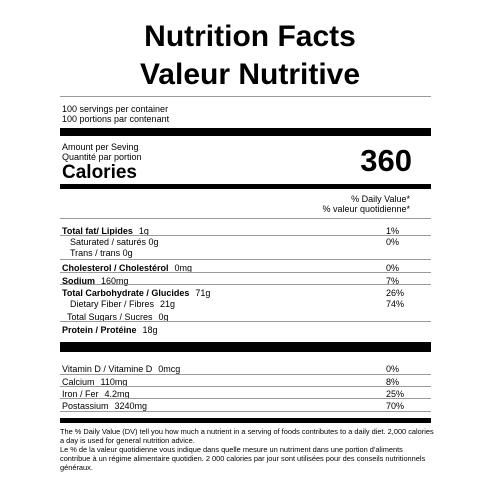 The height and width of the screenshot is (500, 500). I want to click on nutrient-name: Total Carbohydrate / Glucides, so click(126, 293).